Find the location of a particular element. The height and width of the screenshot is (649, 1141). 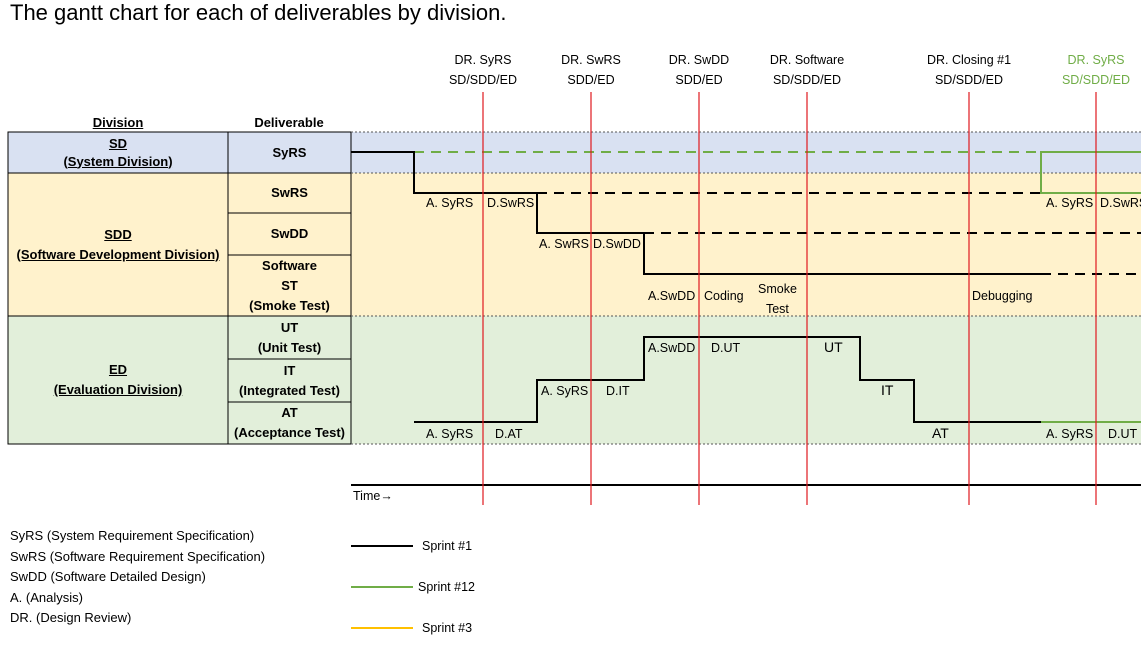

sprint1-track is located at coordinates (696, 213).